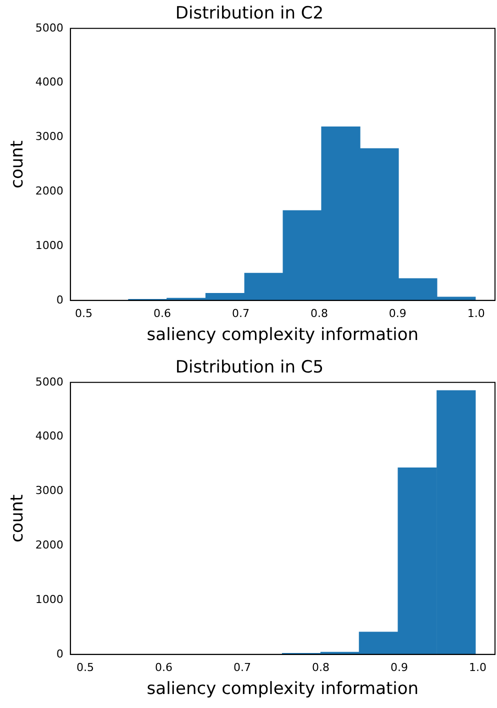 The height and width of the screenshot is (708, 497). What do you see at coordinates (249, 368) in the screenshot?
I see `chart-title: Distribution in C5` at bounding box center [249, 368].